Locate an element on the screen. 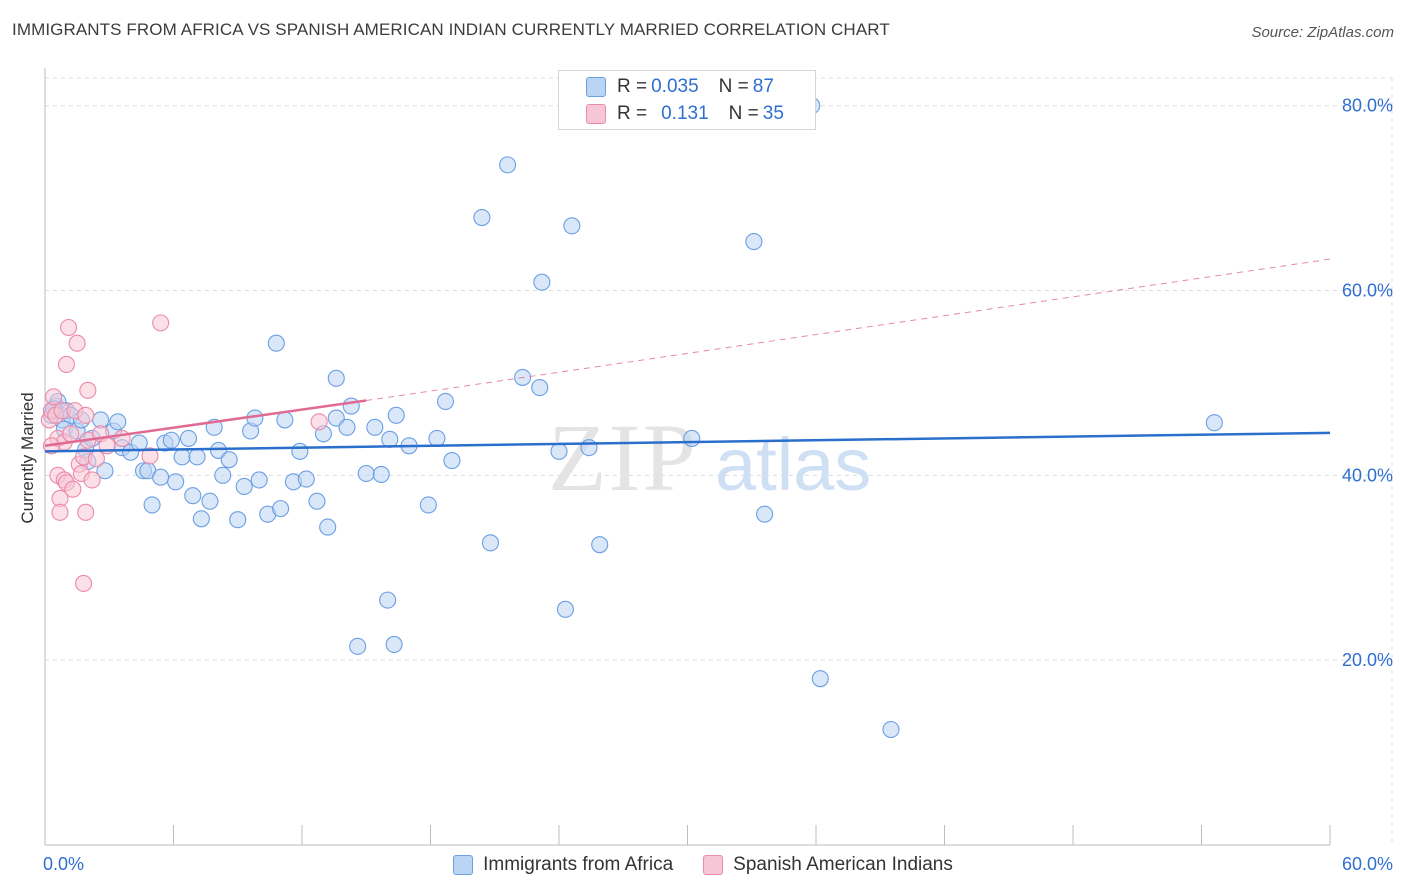 The height and width of the screenshot is (892, 1406). n-value: 35 is located at coordinates (773, 113).